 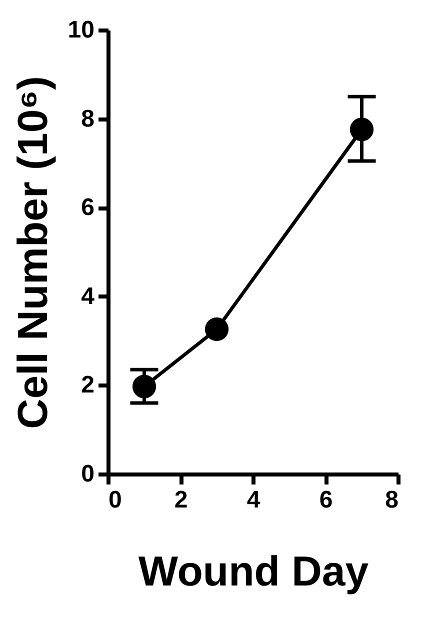 I want to click on y-tick-label: 2, so click(x=87, y=385).